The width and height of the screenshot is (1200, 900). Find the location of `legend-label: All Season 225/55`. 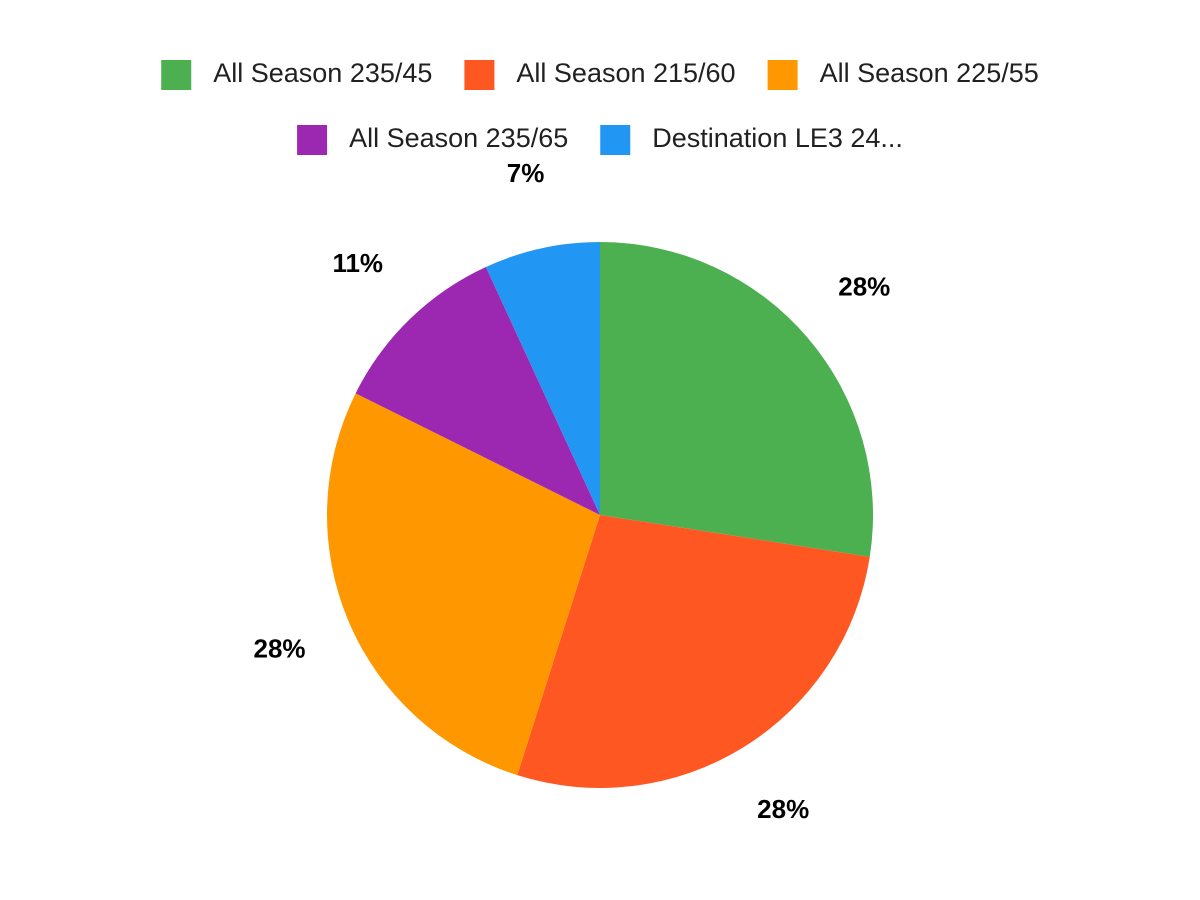

legend-label: All Season 225/55 is located at coordinates (929, 73).